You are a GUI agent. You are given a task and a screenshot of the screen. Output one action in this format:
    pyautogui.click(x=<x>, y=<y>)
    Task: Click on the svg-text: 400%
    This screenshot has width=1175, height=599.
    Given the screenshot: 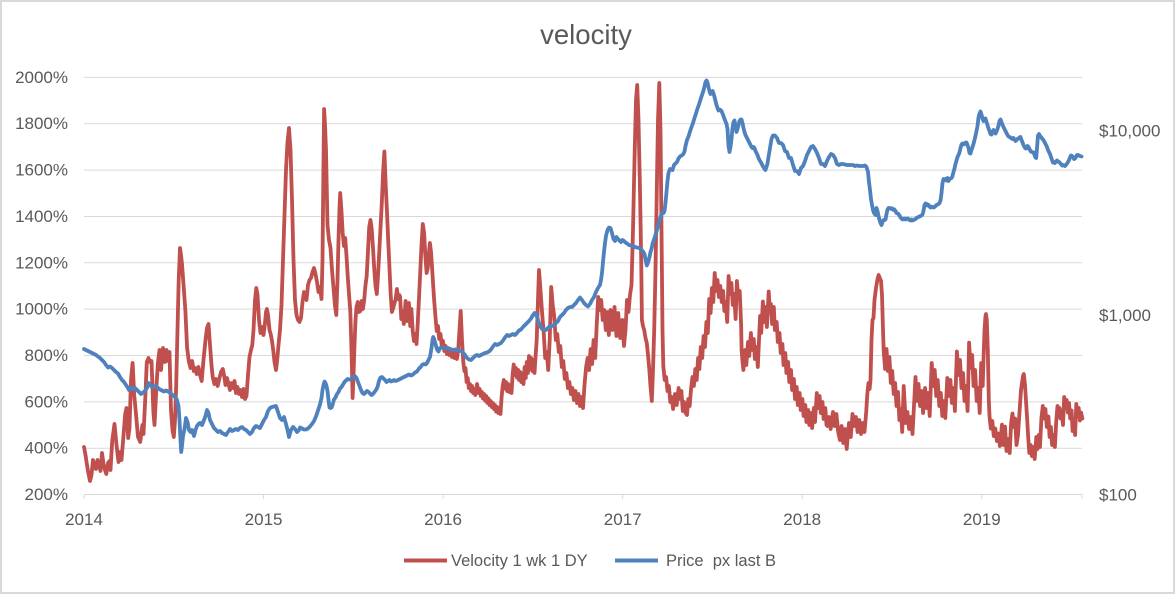 What is the action you would take?
    pyautogui.click(x=46, y=448)
    